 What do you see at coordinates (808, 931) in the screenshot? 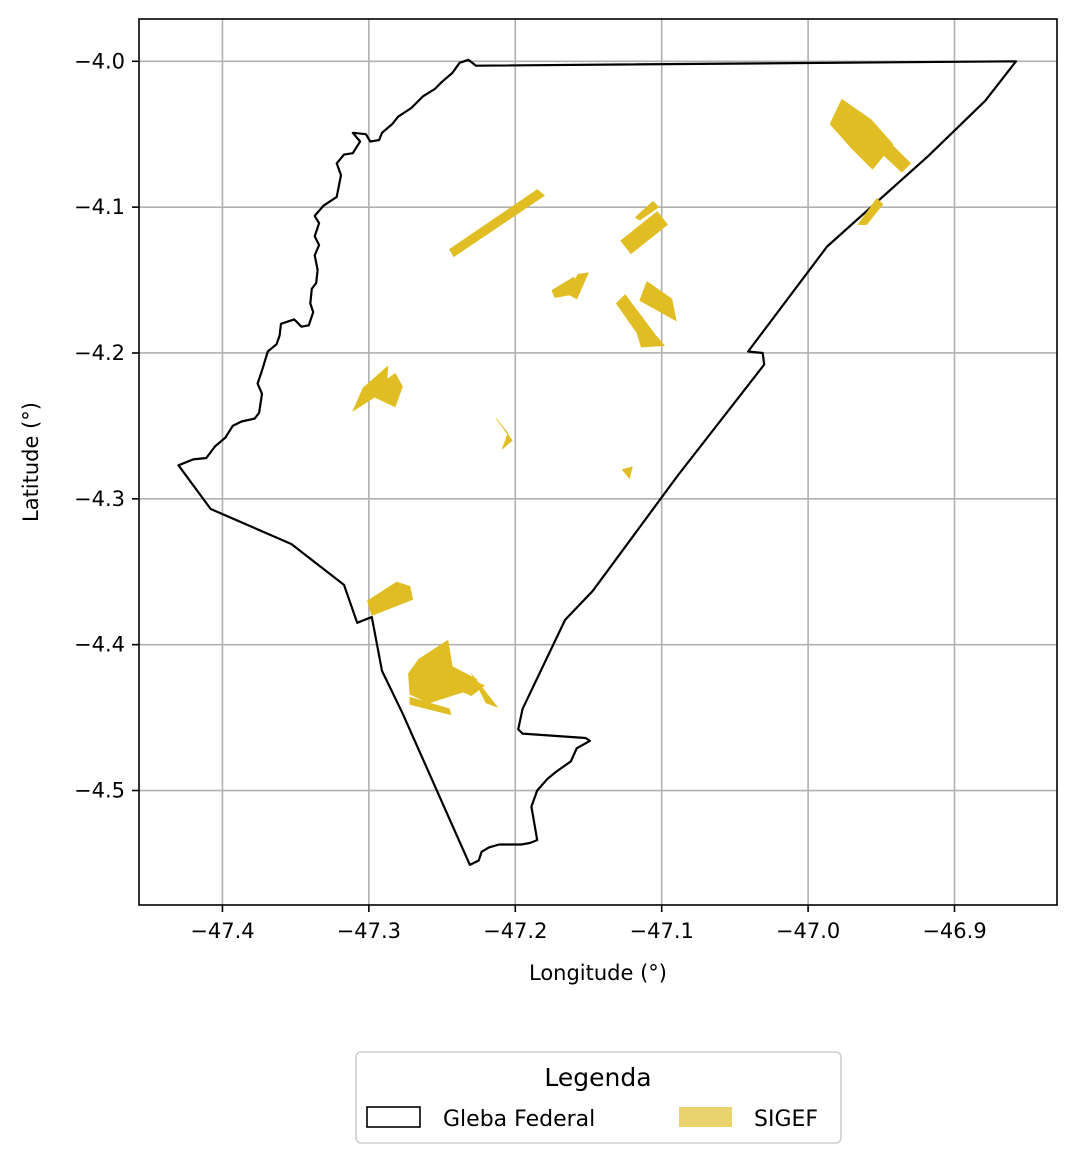
I see `x-tick-label: −47.0` at bounding box center [808, 931].